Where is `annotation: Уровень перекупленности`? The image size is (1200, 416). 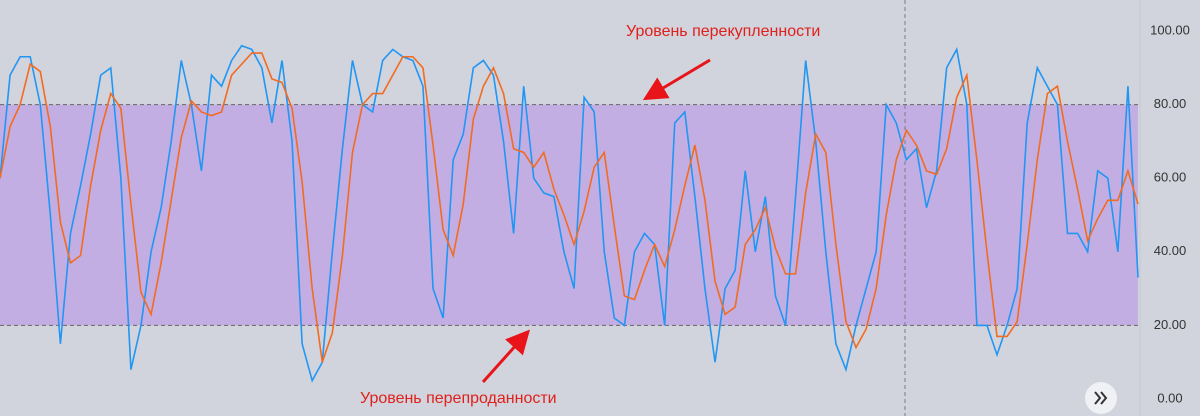 annotation: Уровень перекупленности is located at coordinates (723, 31).